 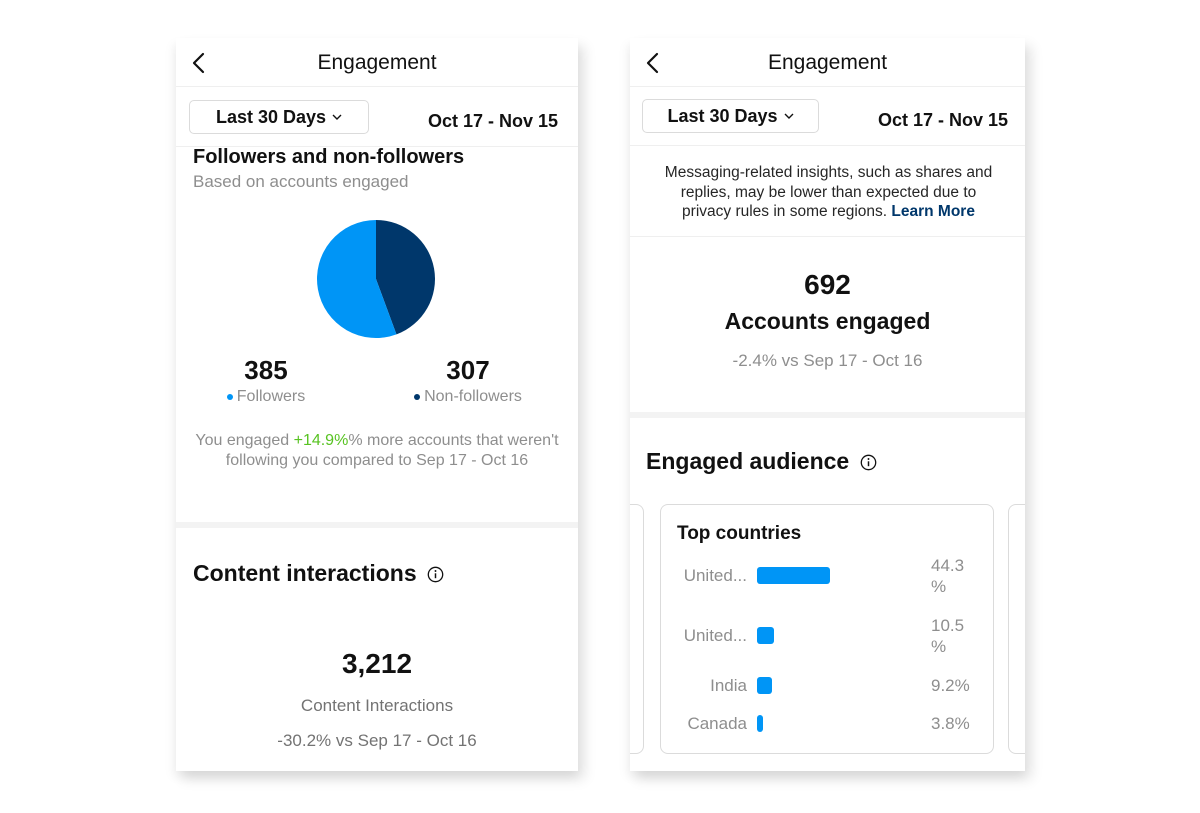 What do you see at coordinates (955, 636) in the screenshot?
I see `country-percent: 10.5 %` at bounding box center [955, 636].